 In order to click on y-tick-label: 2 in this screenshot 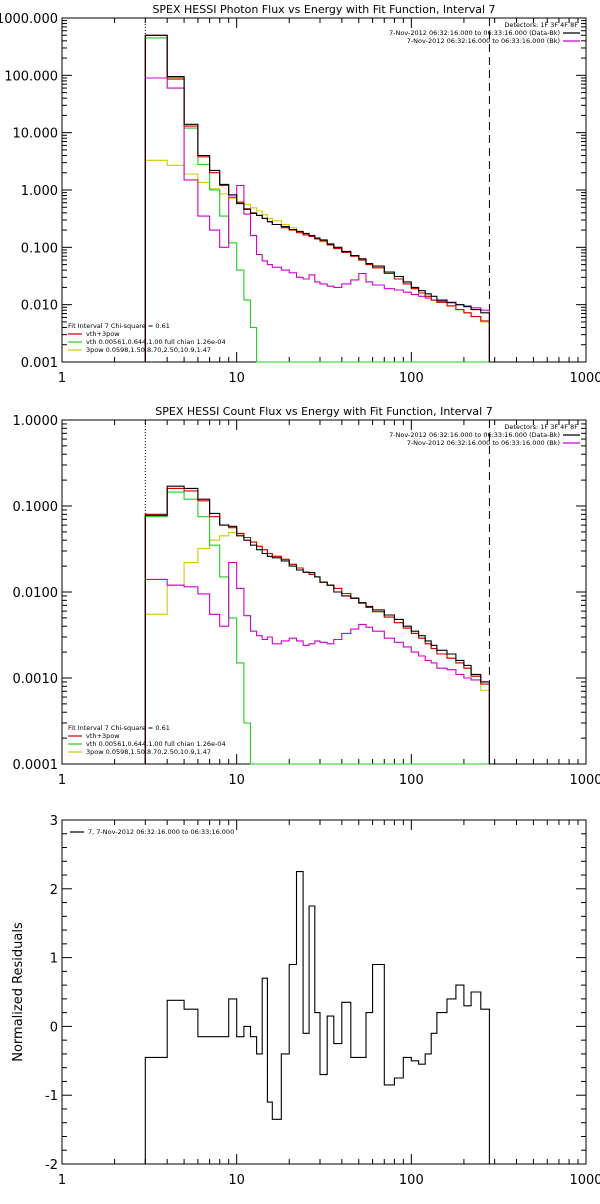, I will do `click(54, 890)`.